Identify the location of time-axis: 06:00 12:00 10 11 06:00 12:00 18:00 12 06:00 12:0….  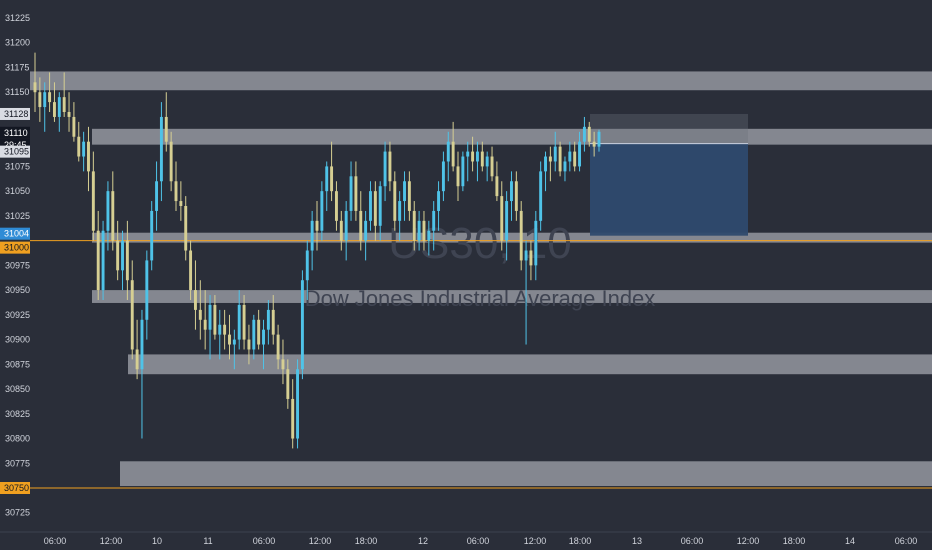
(466, 540).